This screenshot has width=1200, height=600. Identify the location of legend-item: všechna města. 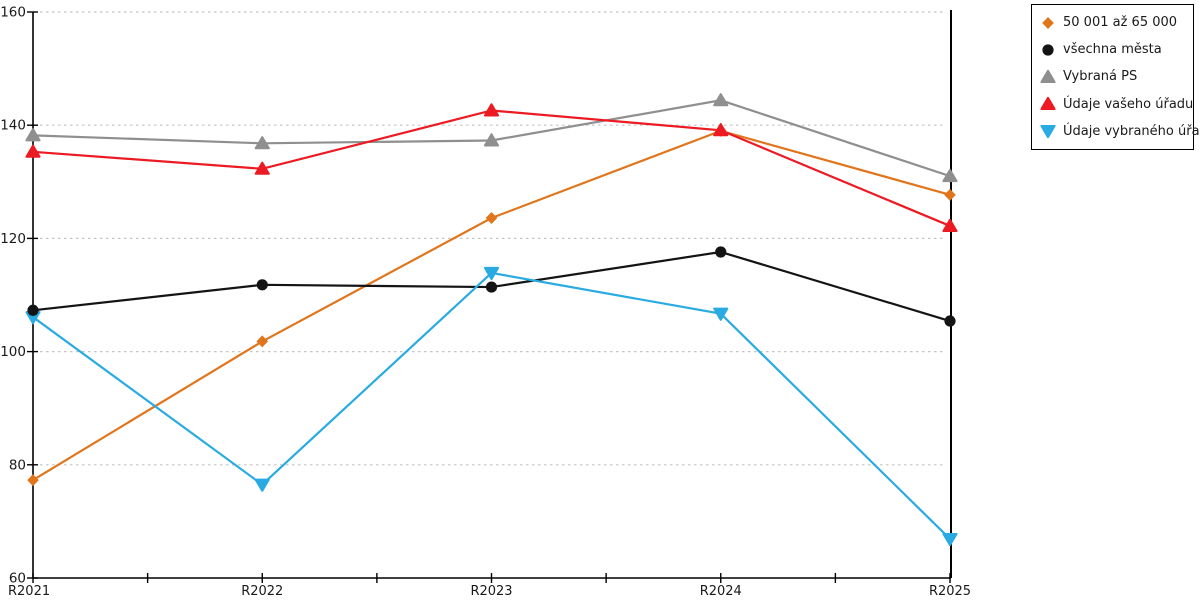
(1113, 50).